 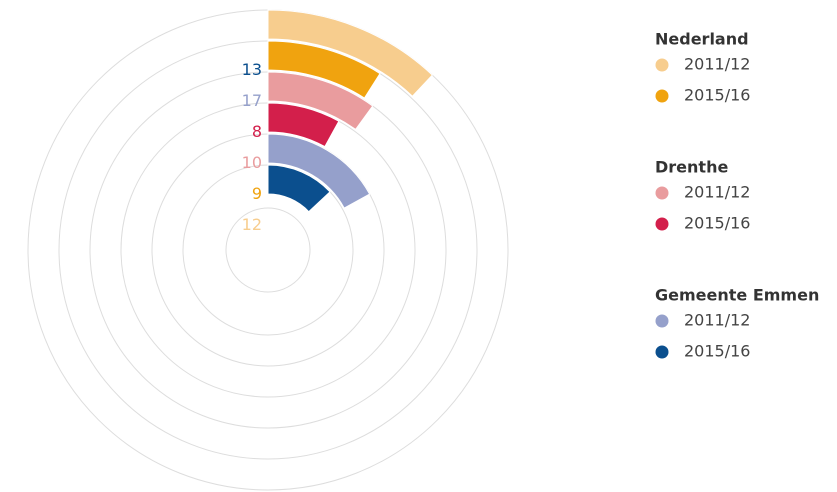 What do you see at coordinates (252, 69) in the screenshot?
I see `value-label: 13` at bounding box center [252, 69].